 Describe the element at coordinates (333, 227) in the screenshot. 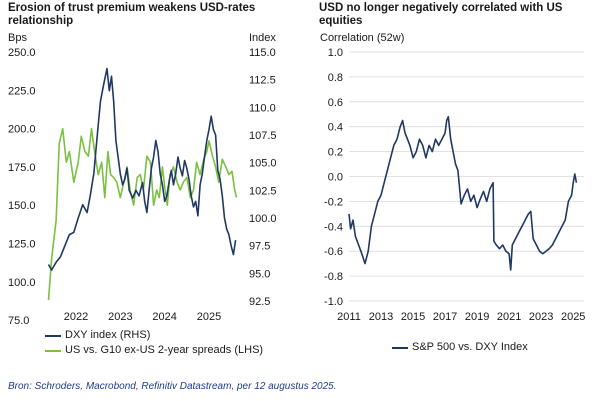

I see `y-tick-label: -0.4` at that location.